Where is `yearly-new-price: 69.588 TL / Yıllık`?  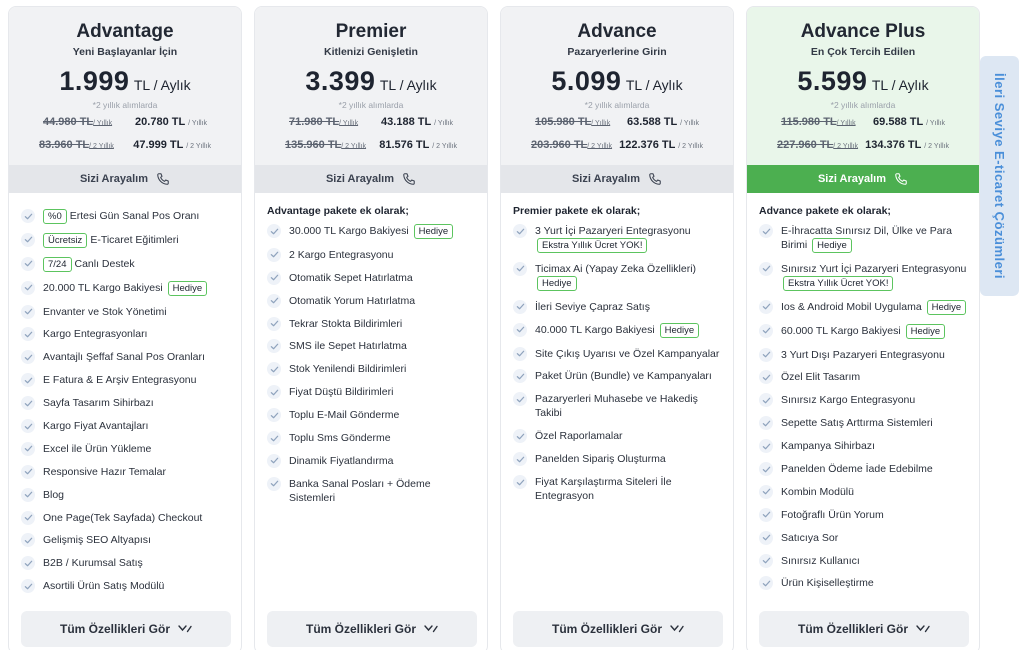 yearly-new-price: 69.588 TL / Yıllık is located at coordinates (909, 122).